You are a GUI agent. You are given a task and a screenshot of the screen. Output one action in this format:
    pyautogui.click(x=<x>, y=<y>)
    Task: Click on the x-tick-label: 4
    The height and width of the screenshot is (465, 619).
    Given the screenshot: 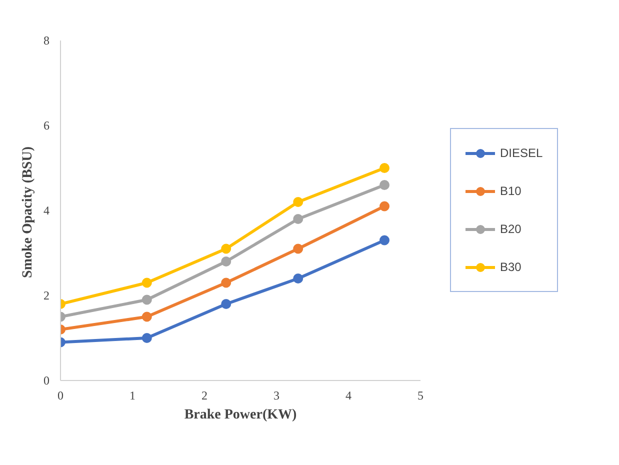 What is the action you would take?
    pyautogui.click(x=349, y=395)
    